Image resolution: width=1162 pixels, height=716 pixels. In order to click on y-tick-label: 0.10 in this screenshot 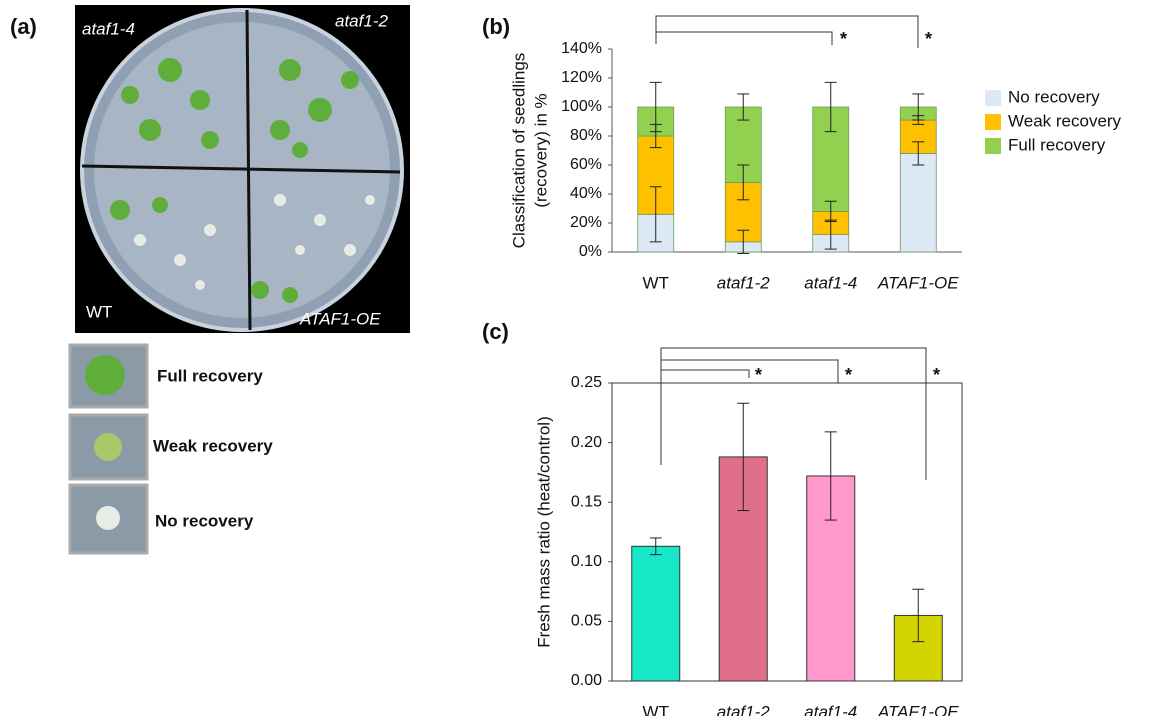, I will do `click(586, 561)`.